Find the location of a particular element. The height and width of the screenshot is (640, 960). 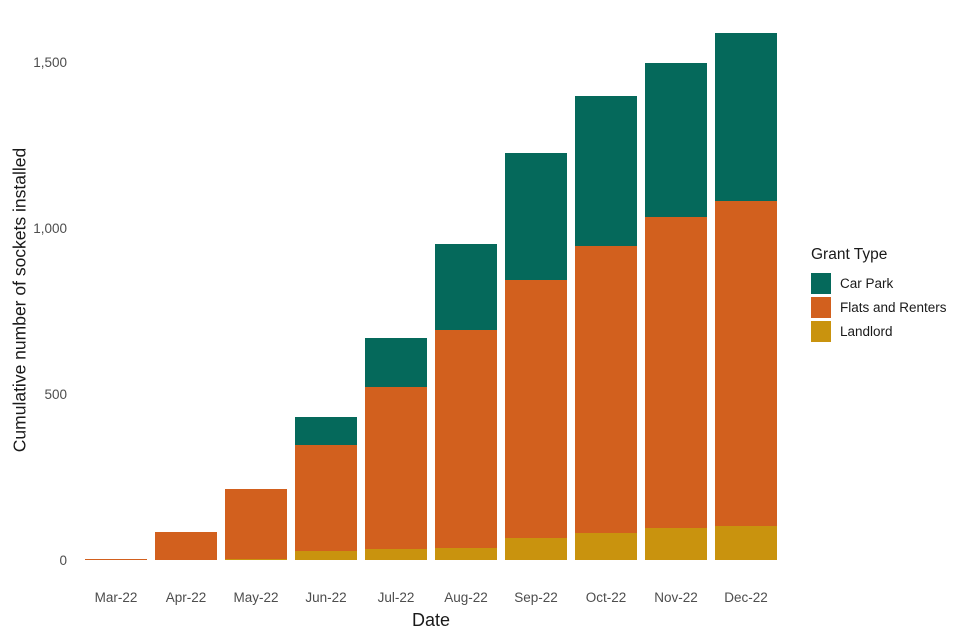

legend-item-label: Landlord is located at coordinates (866, 331).